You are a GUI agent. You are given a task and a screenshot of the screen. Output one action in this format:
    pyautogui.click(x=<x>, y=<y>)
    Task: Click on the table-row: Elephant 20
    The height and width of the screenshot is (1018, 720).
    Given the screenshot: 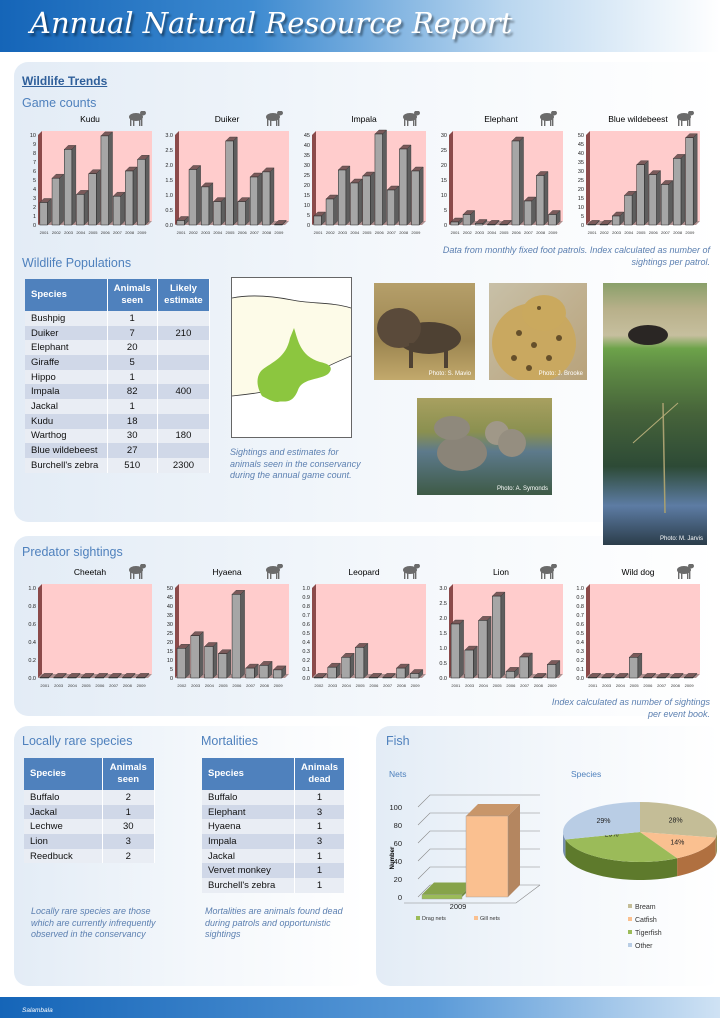 What is the action you would take?
    pyautogui.click(x=118, y=348)
    